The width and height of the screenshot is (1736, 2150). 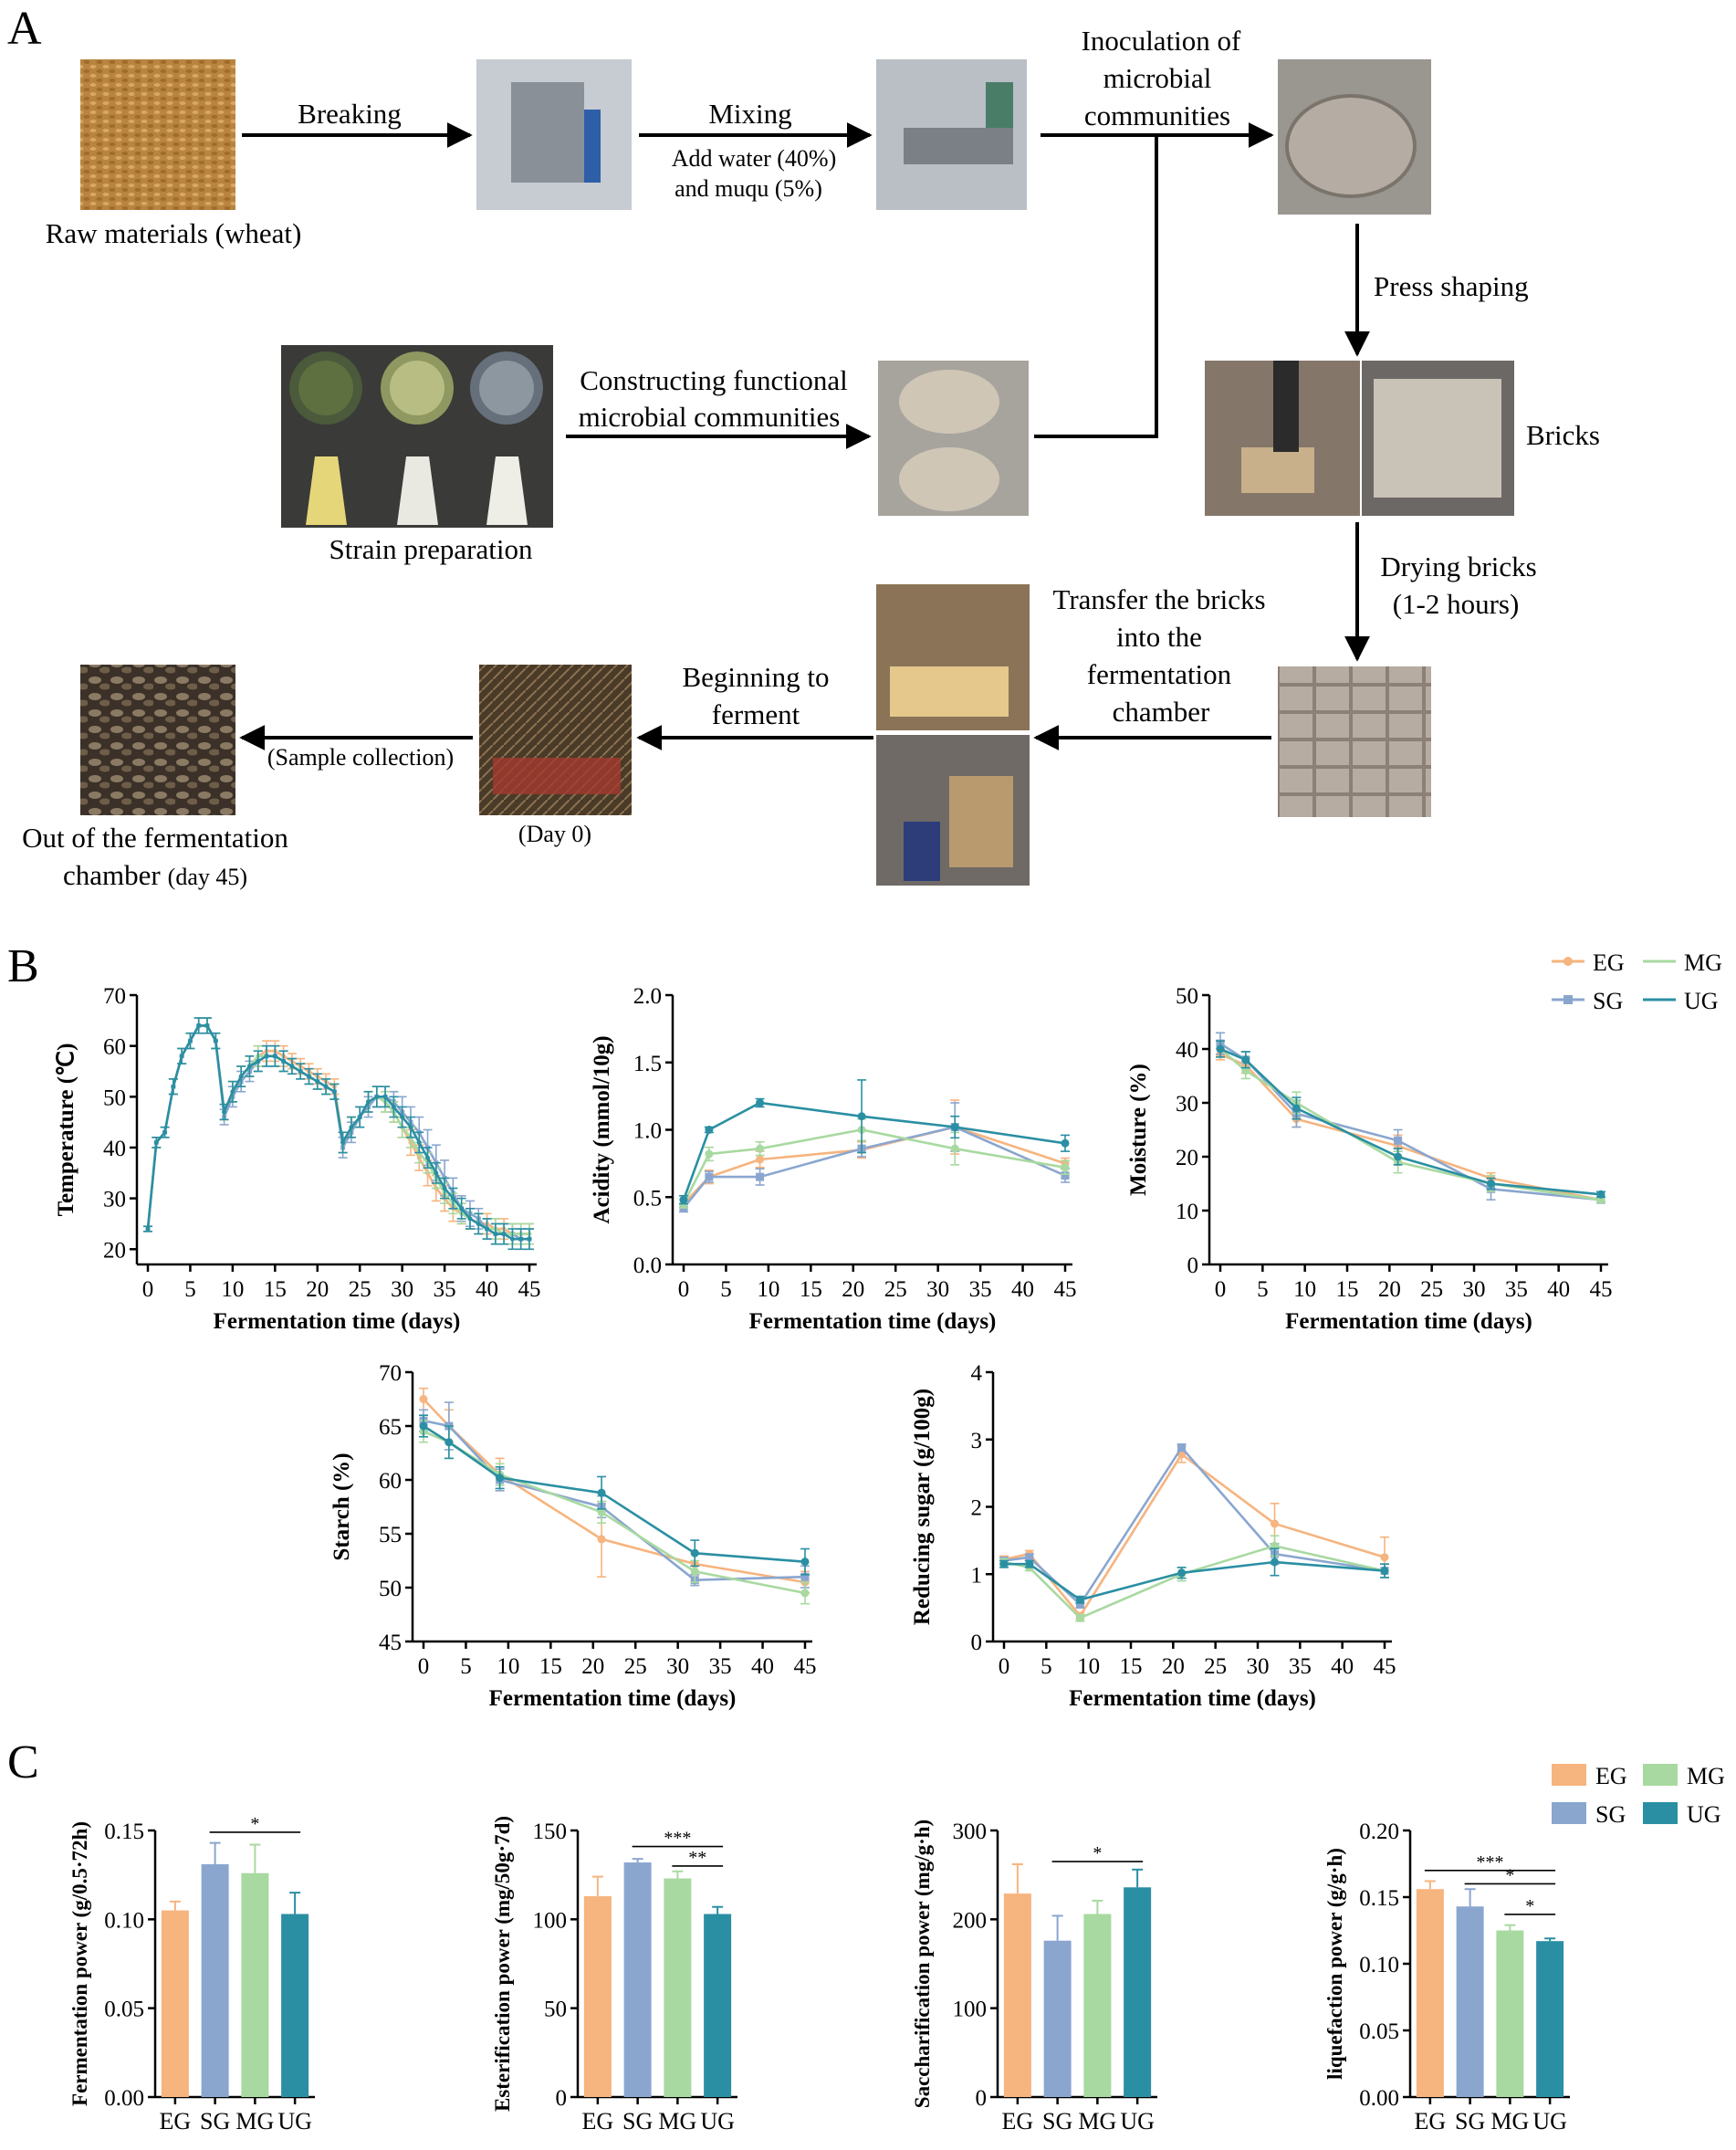 What do you see at coordinates (697, 1858) in the screenshot?
I see `significance-label: **` at bounding box center [697, 1858].